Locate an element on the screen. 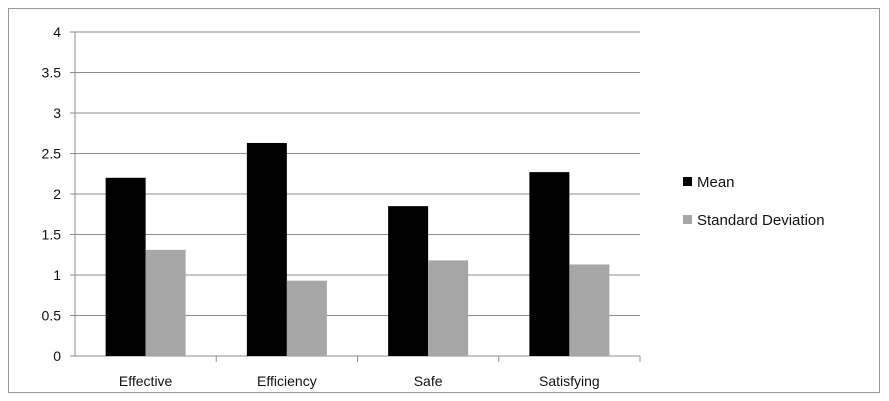  y-tick-label: 0.5 is located at coordinates (52, 316).